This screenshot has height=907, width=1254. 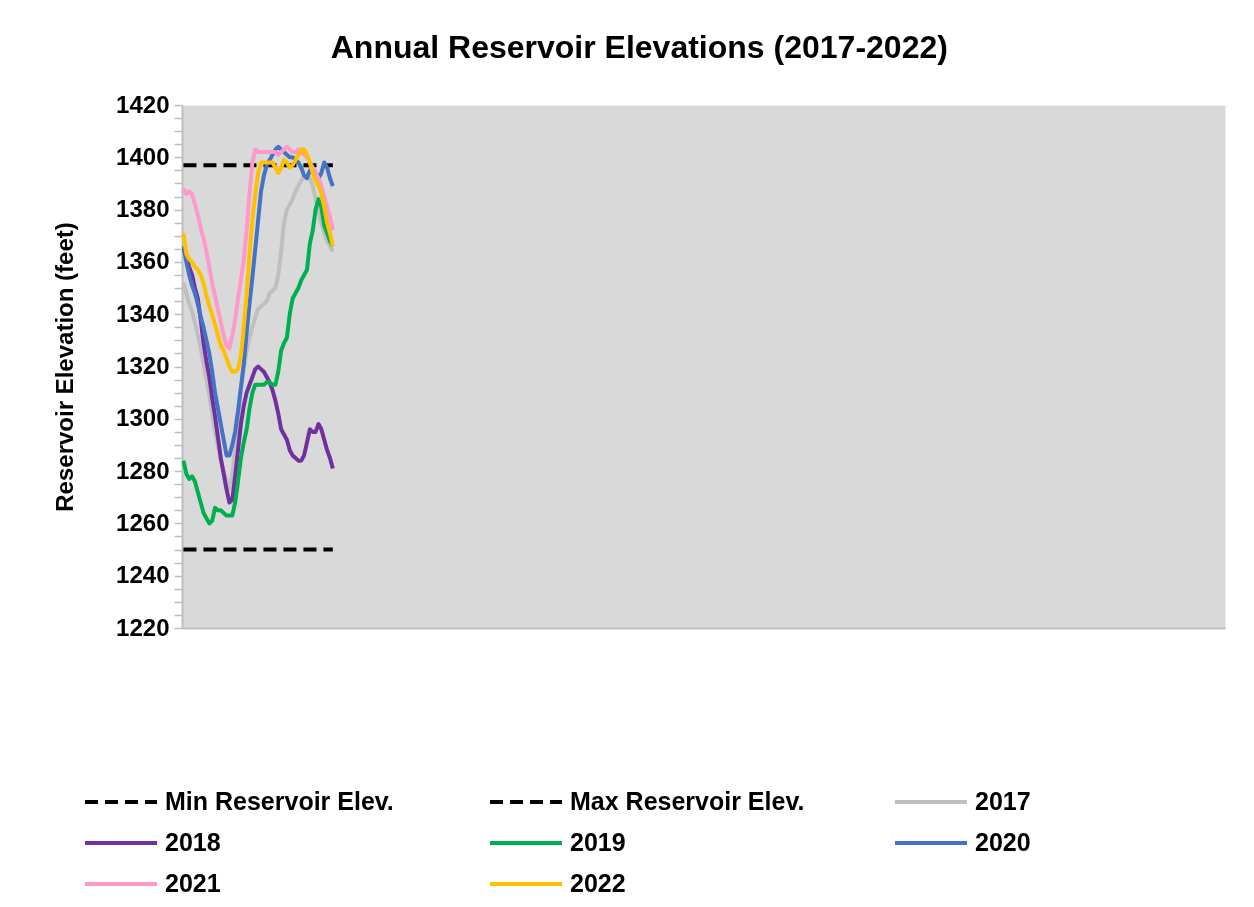 What do you see at coordinates (193, 883) in the screenshot?
I see `legend-label: 2021` at bounding box center [193, 883].